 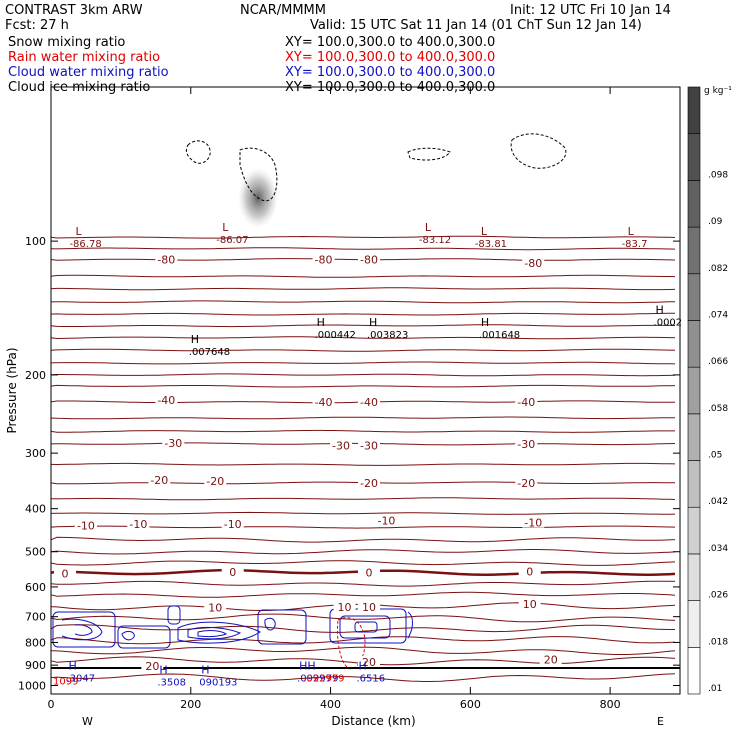 I want to click on x-axis-title: Distance (km), so click(x=373, y=721).